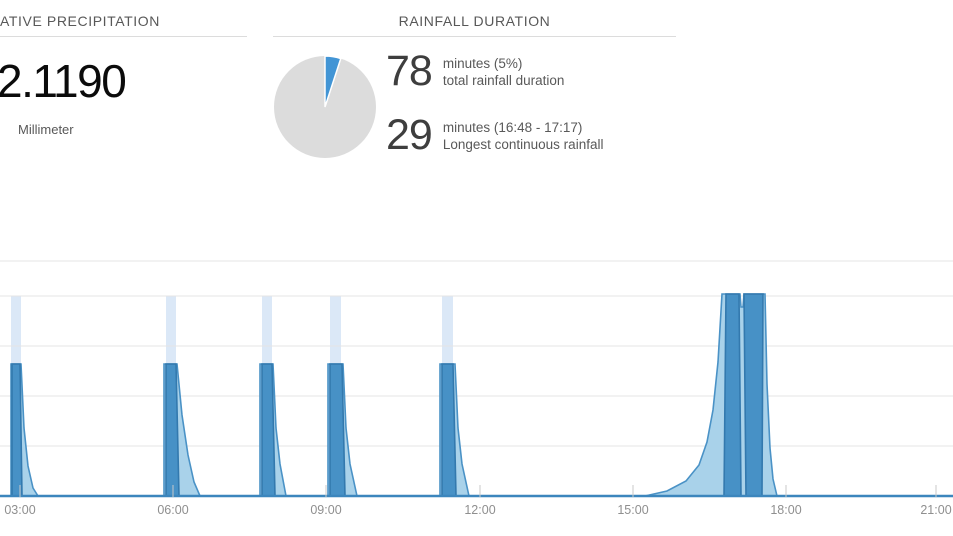 This screenshot has width=953, height=536. What do you see at coordinates (333, 82) in the screenshot?
I see `pie-rainfall-slice` at bounding box center [333, 82].